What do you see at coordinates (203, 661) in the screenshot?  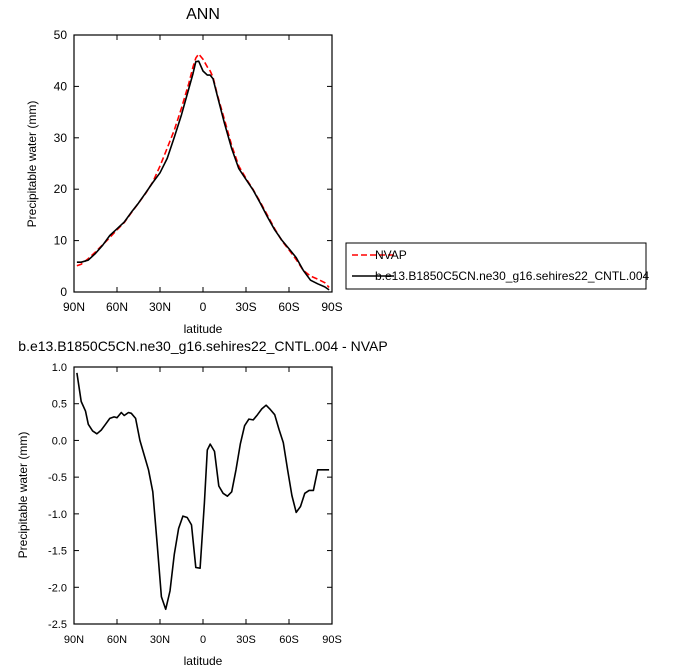 I see `bottom-x-axis-label: latitude` at bounding box center [203, 661].